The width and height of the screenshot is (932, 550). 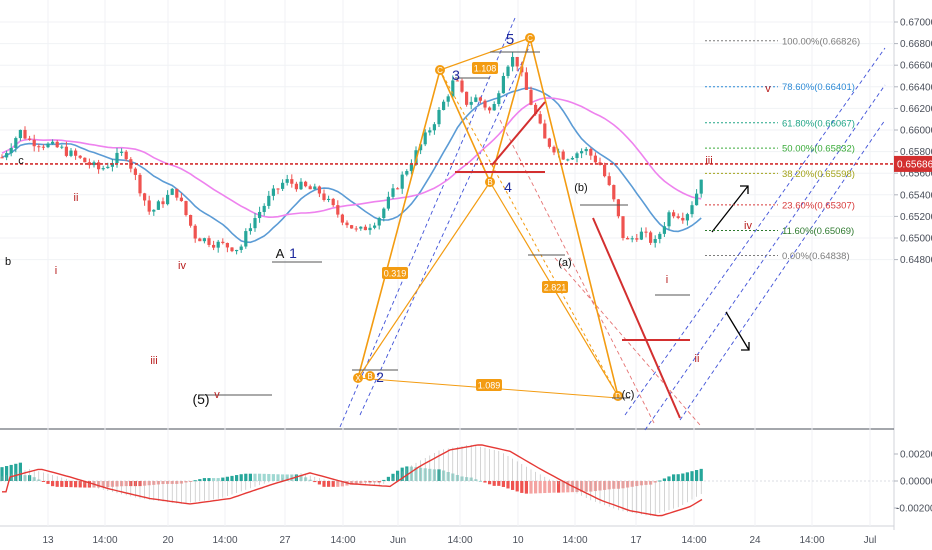 What do you see at coordinates (870, 540) in the screenshot?
I see `time-tick-label: Jul` at bounding box center [870, 540].